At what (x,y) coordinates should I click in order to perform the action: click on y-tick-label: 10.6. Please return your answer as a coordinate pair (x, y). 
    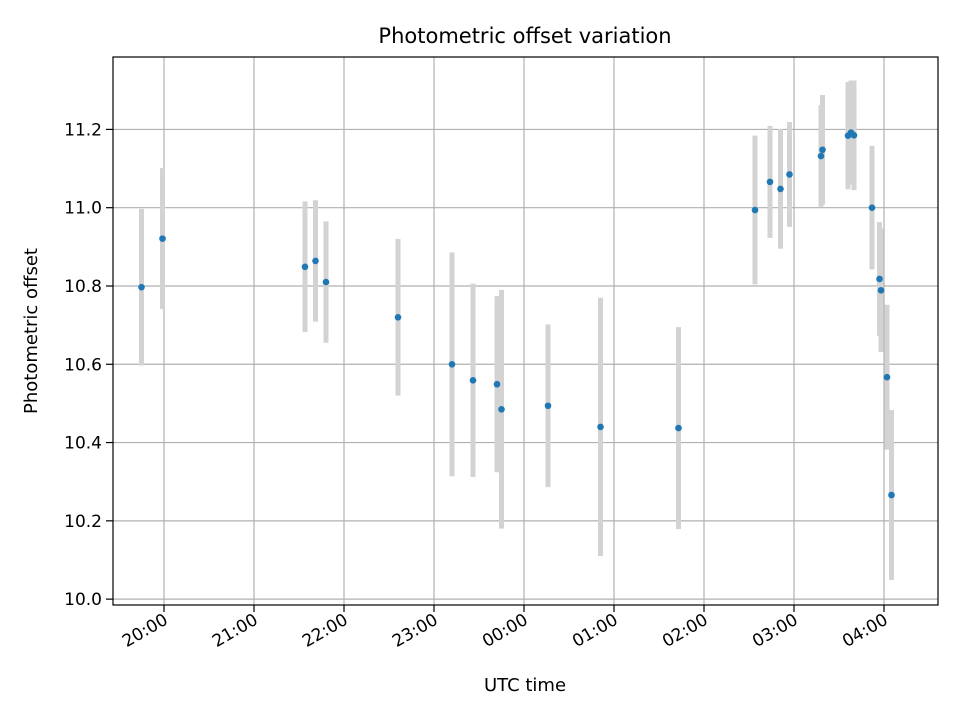
    Looking at the image, I should click on (83, 365).